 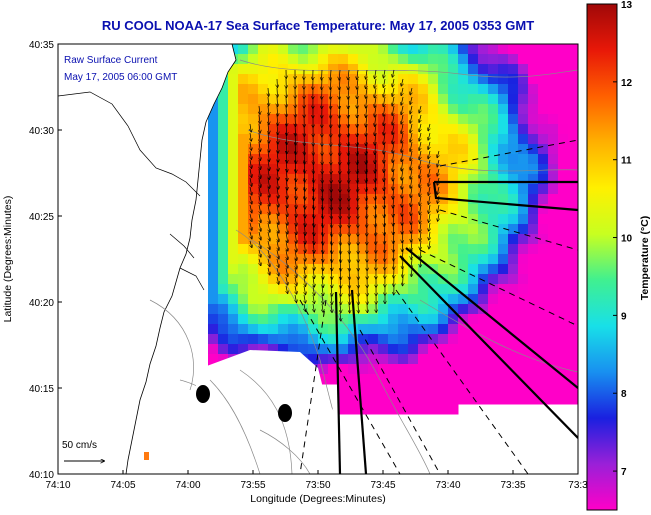 What do you see at coordinates (45, 260) in the screenshot?
I see `y-axis-ticks: 40:35 40:30 40:25 40:20 40:15 40:10` at bounding box center [45, 260].